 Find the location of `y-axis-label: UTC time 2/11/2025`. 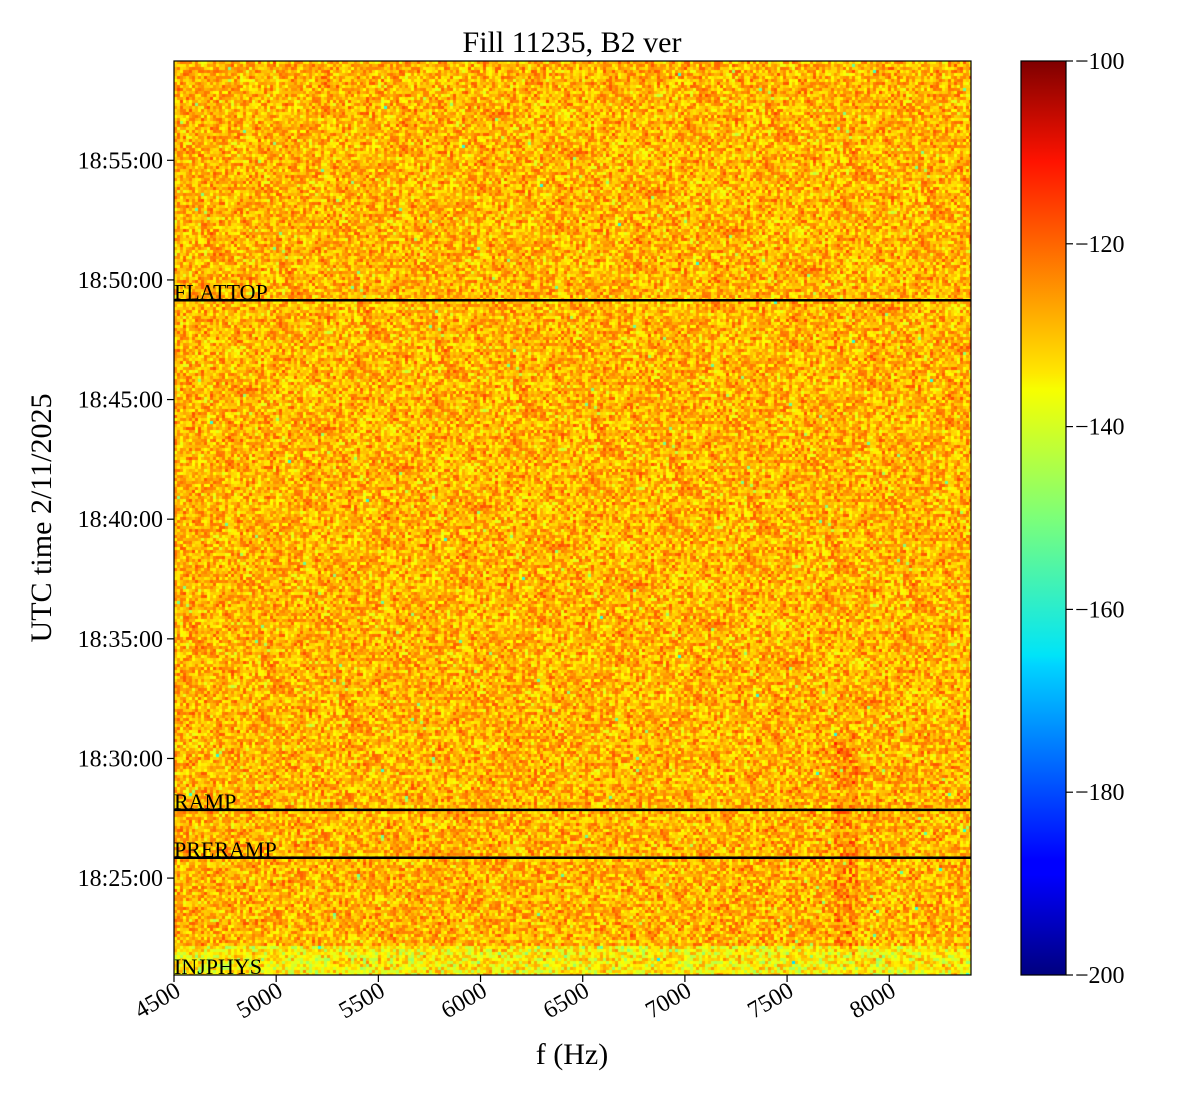

y-axis-label: UTC time 2/11/2025 is located at coordinates (41, 518).